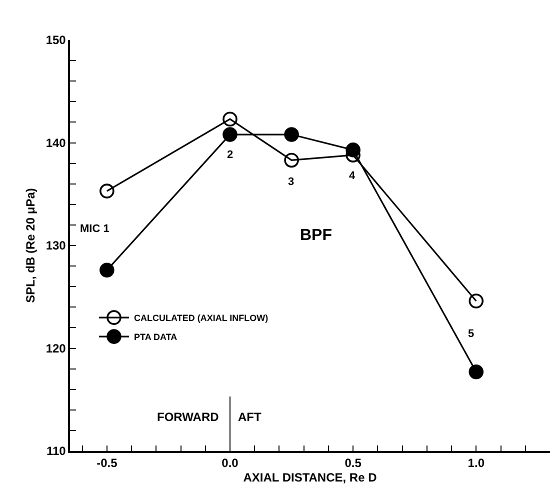  I want to click on annotation: 4, so click(352, 176).